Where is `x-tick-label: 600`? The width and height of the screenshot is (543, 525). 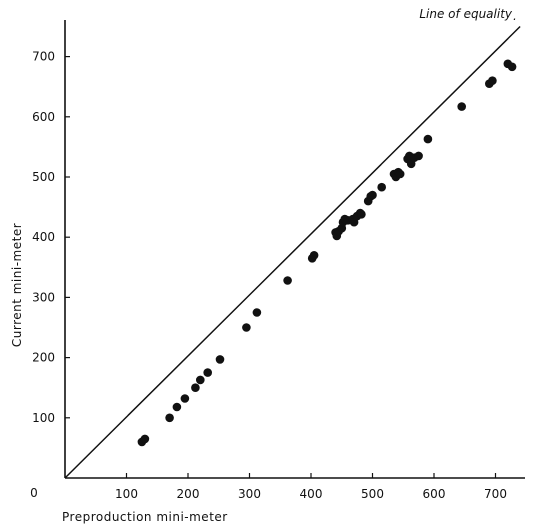
x-tick-label: 600 is located at coordinates (434, 494).